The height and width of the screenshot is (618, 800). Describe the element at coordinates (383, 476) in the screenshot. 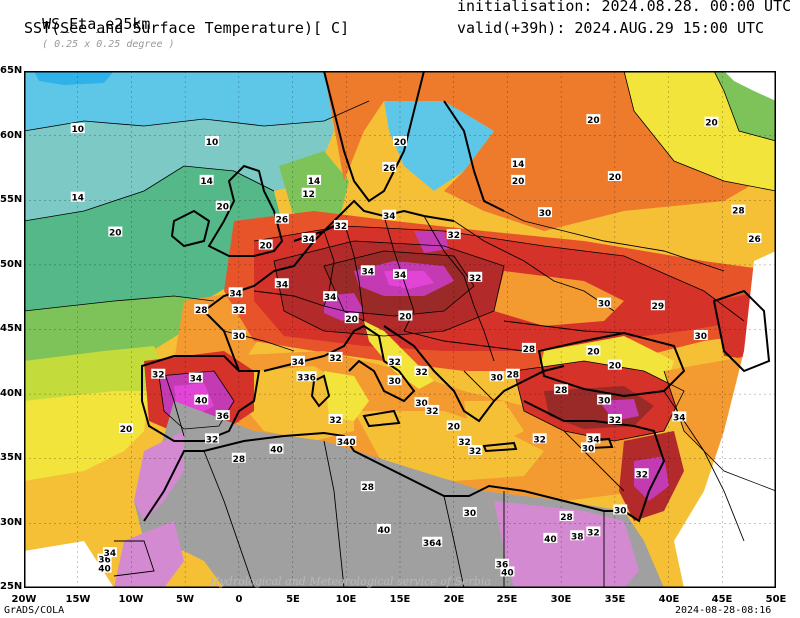

I see `coastline-north-africa` at that location.